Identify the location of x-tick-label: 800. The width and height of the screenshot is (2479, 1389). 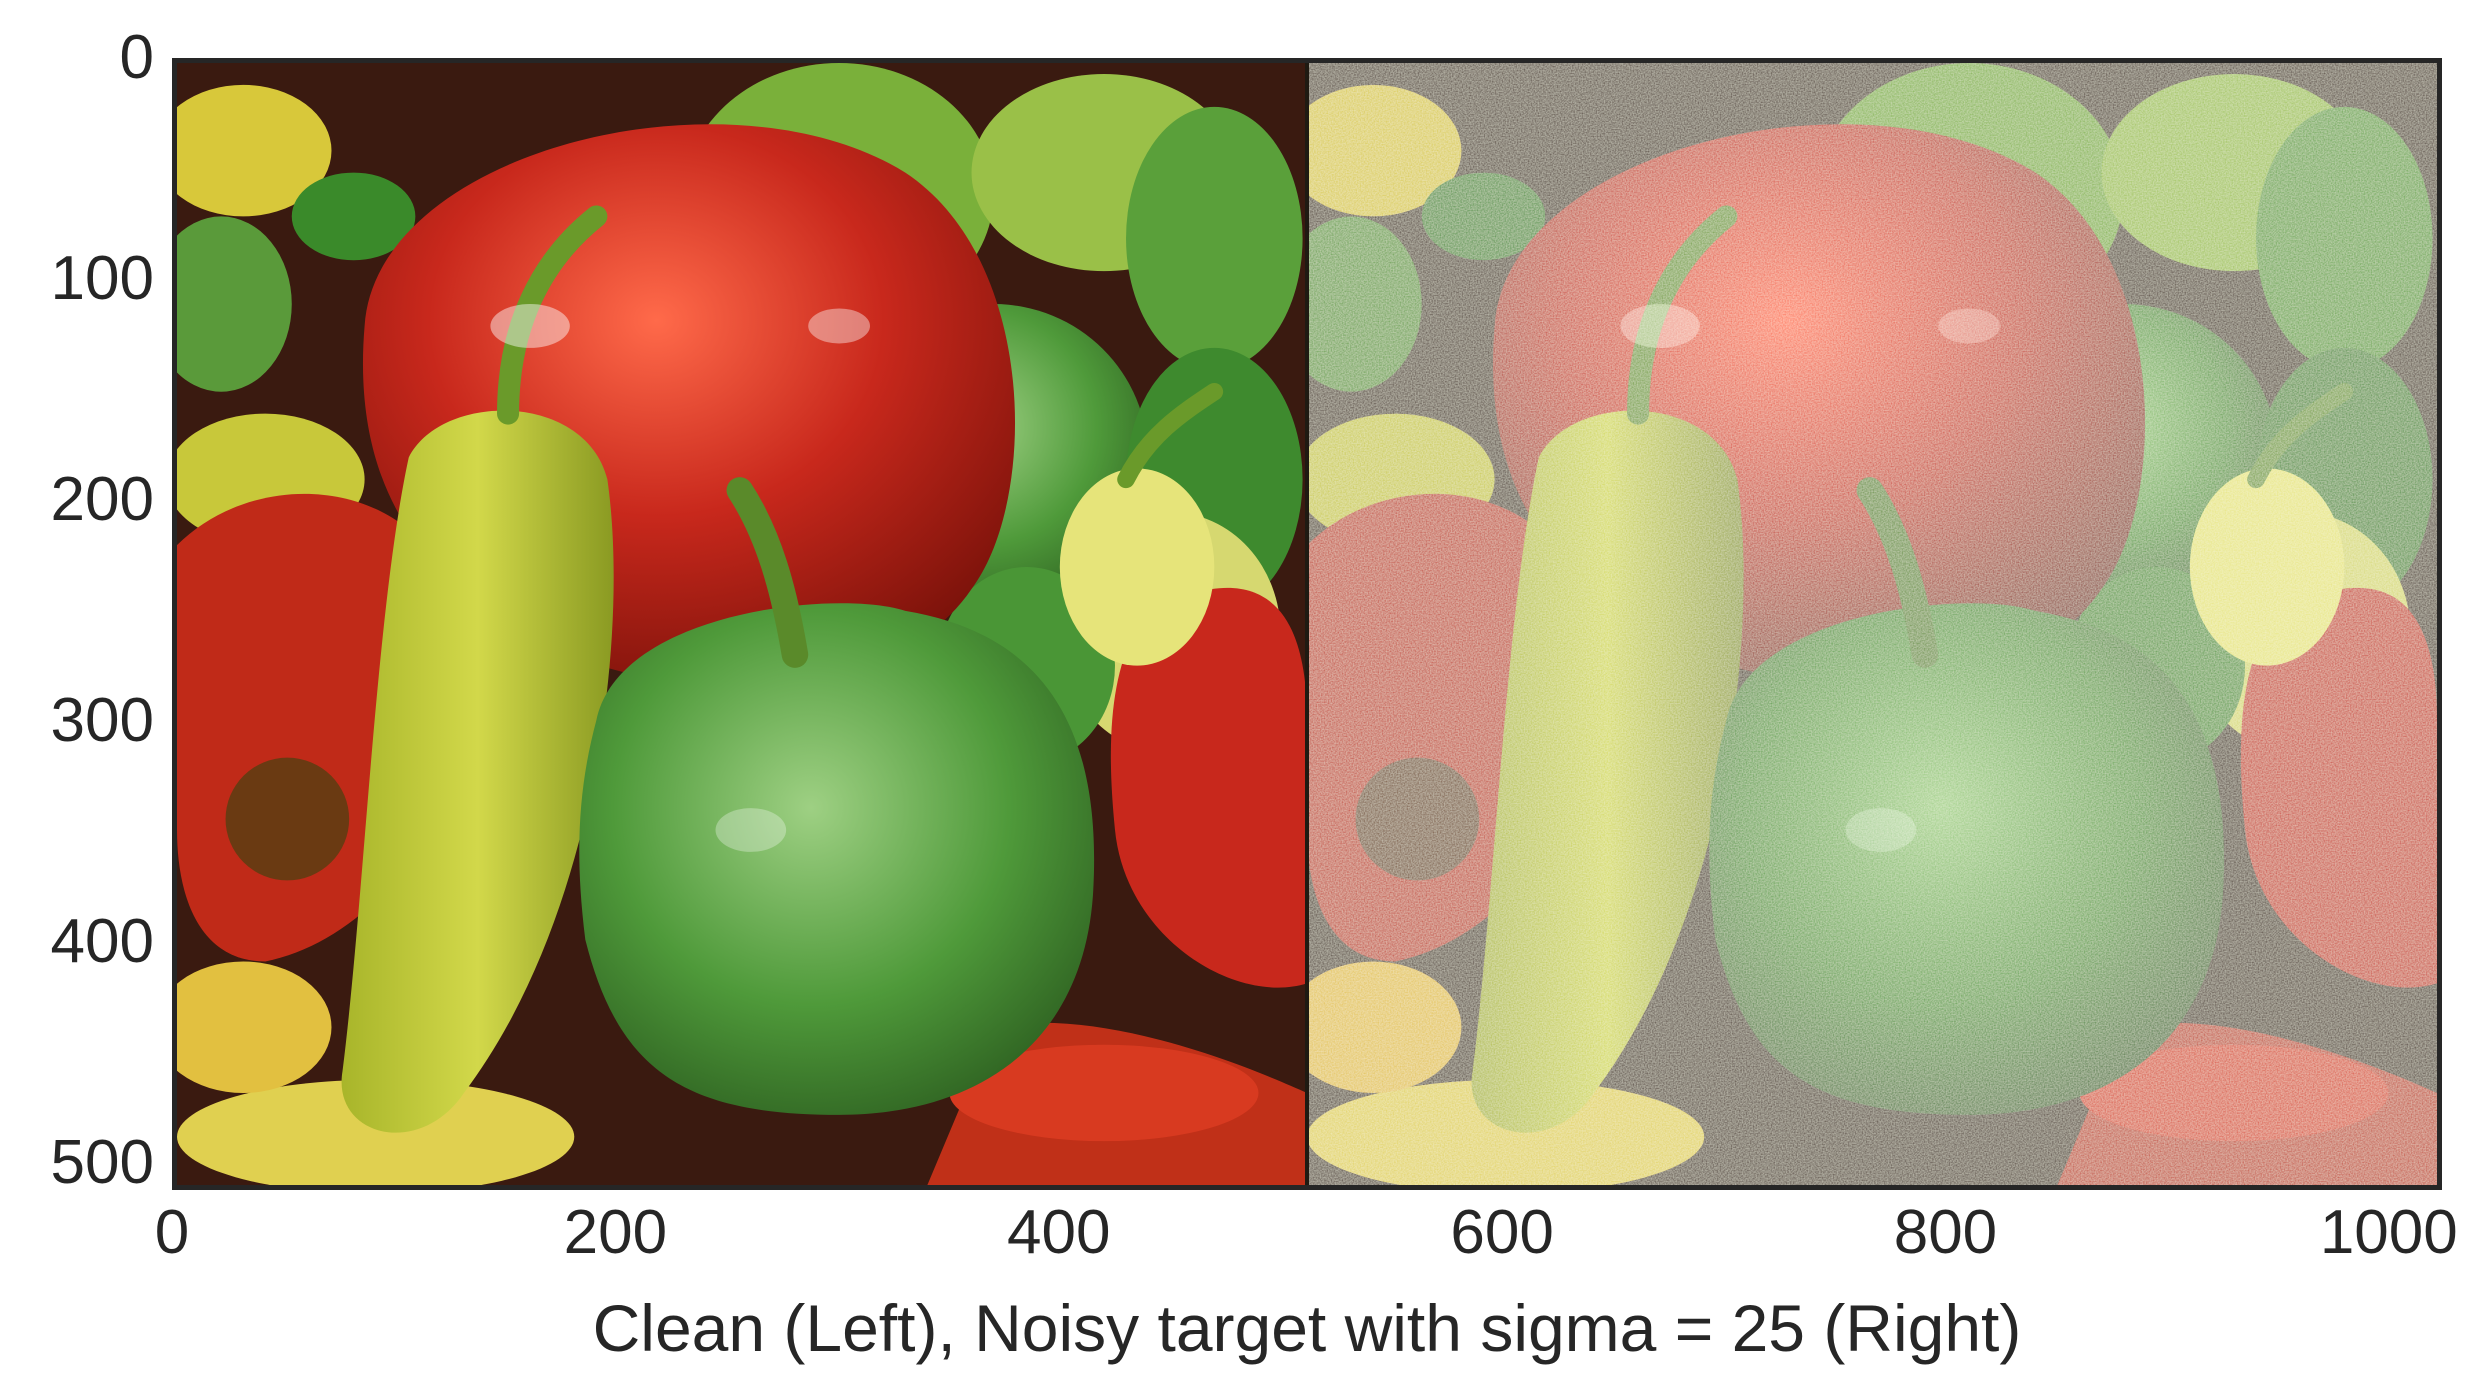
(1945, 1232).